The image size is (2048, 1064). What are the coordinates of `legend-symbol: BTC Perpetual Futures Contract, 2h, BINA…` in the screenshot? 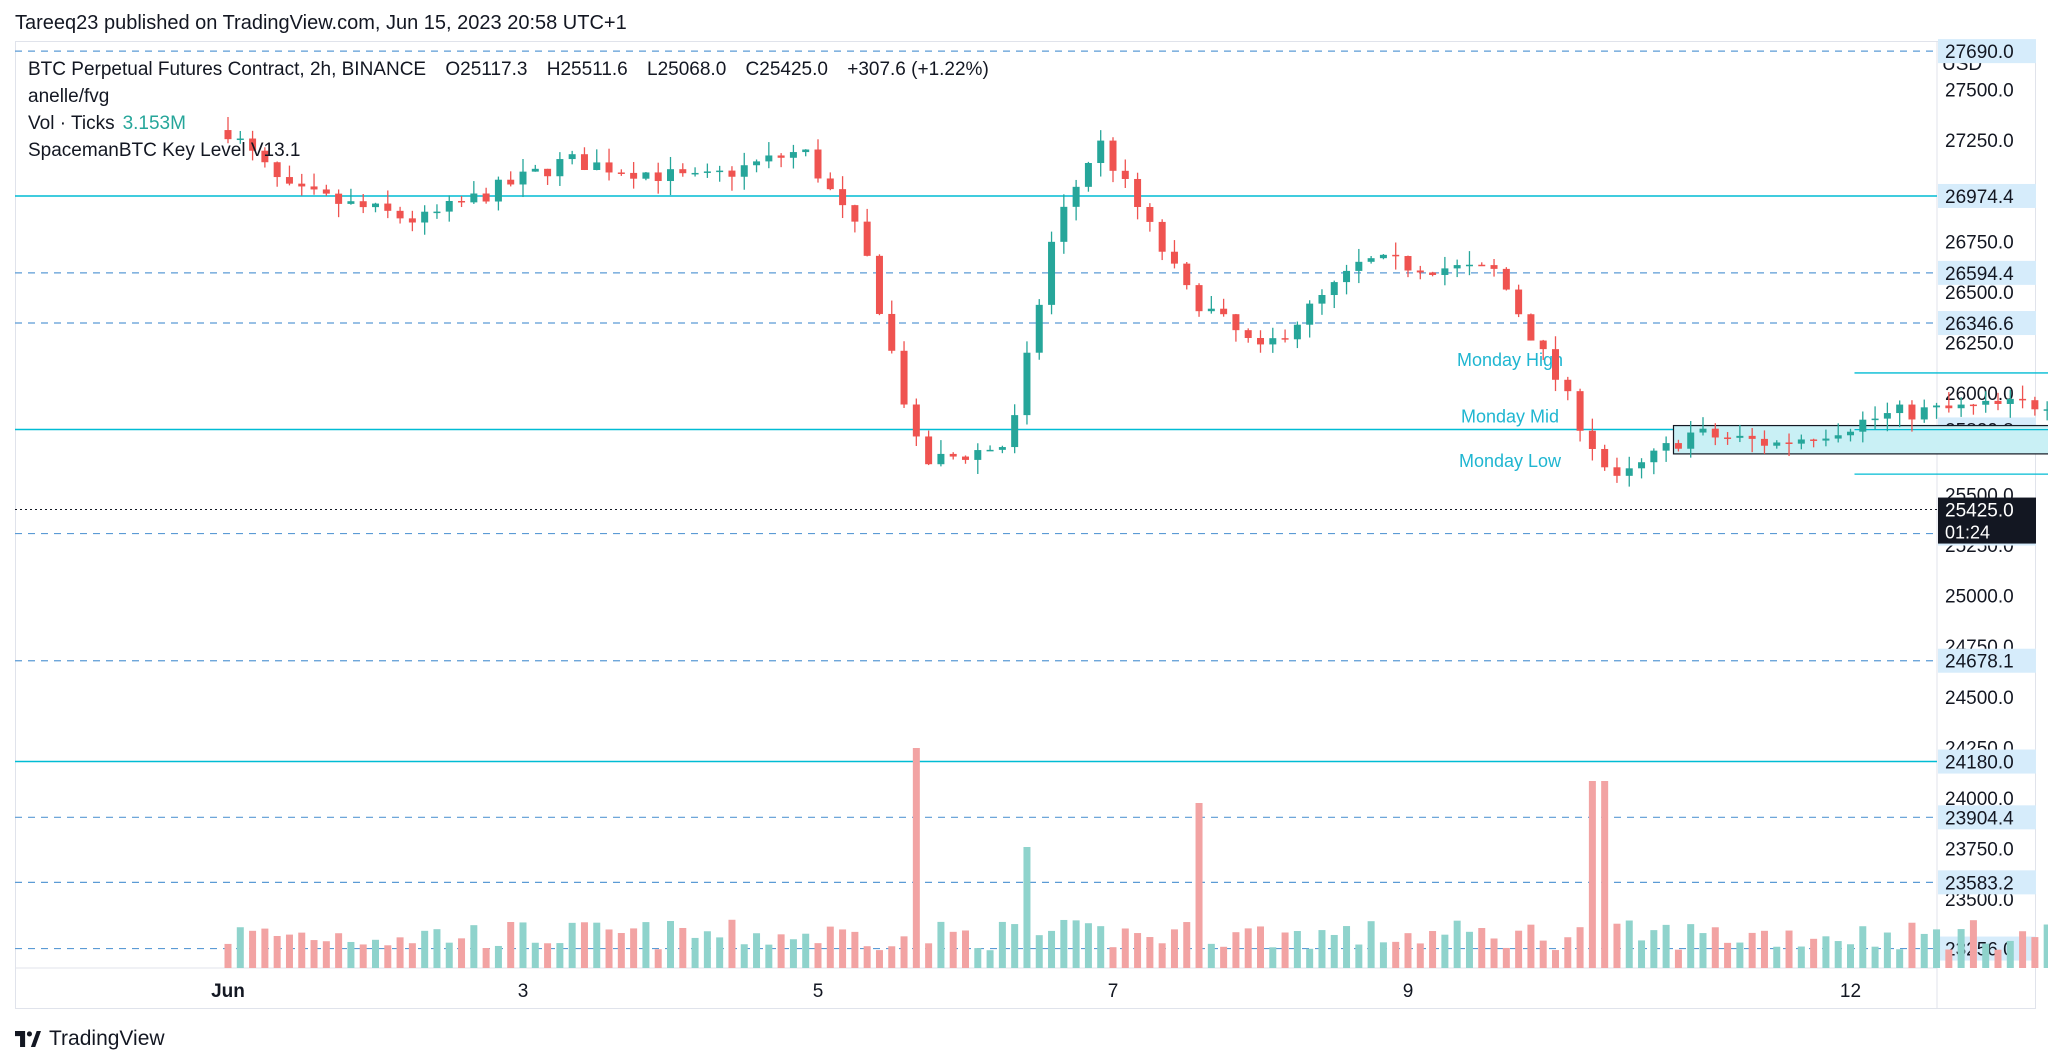 It's located at (227, 69).